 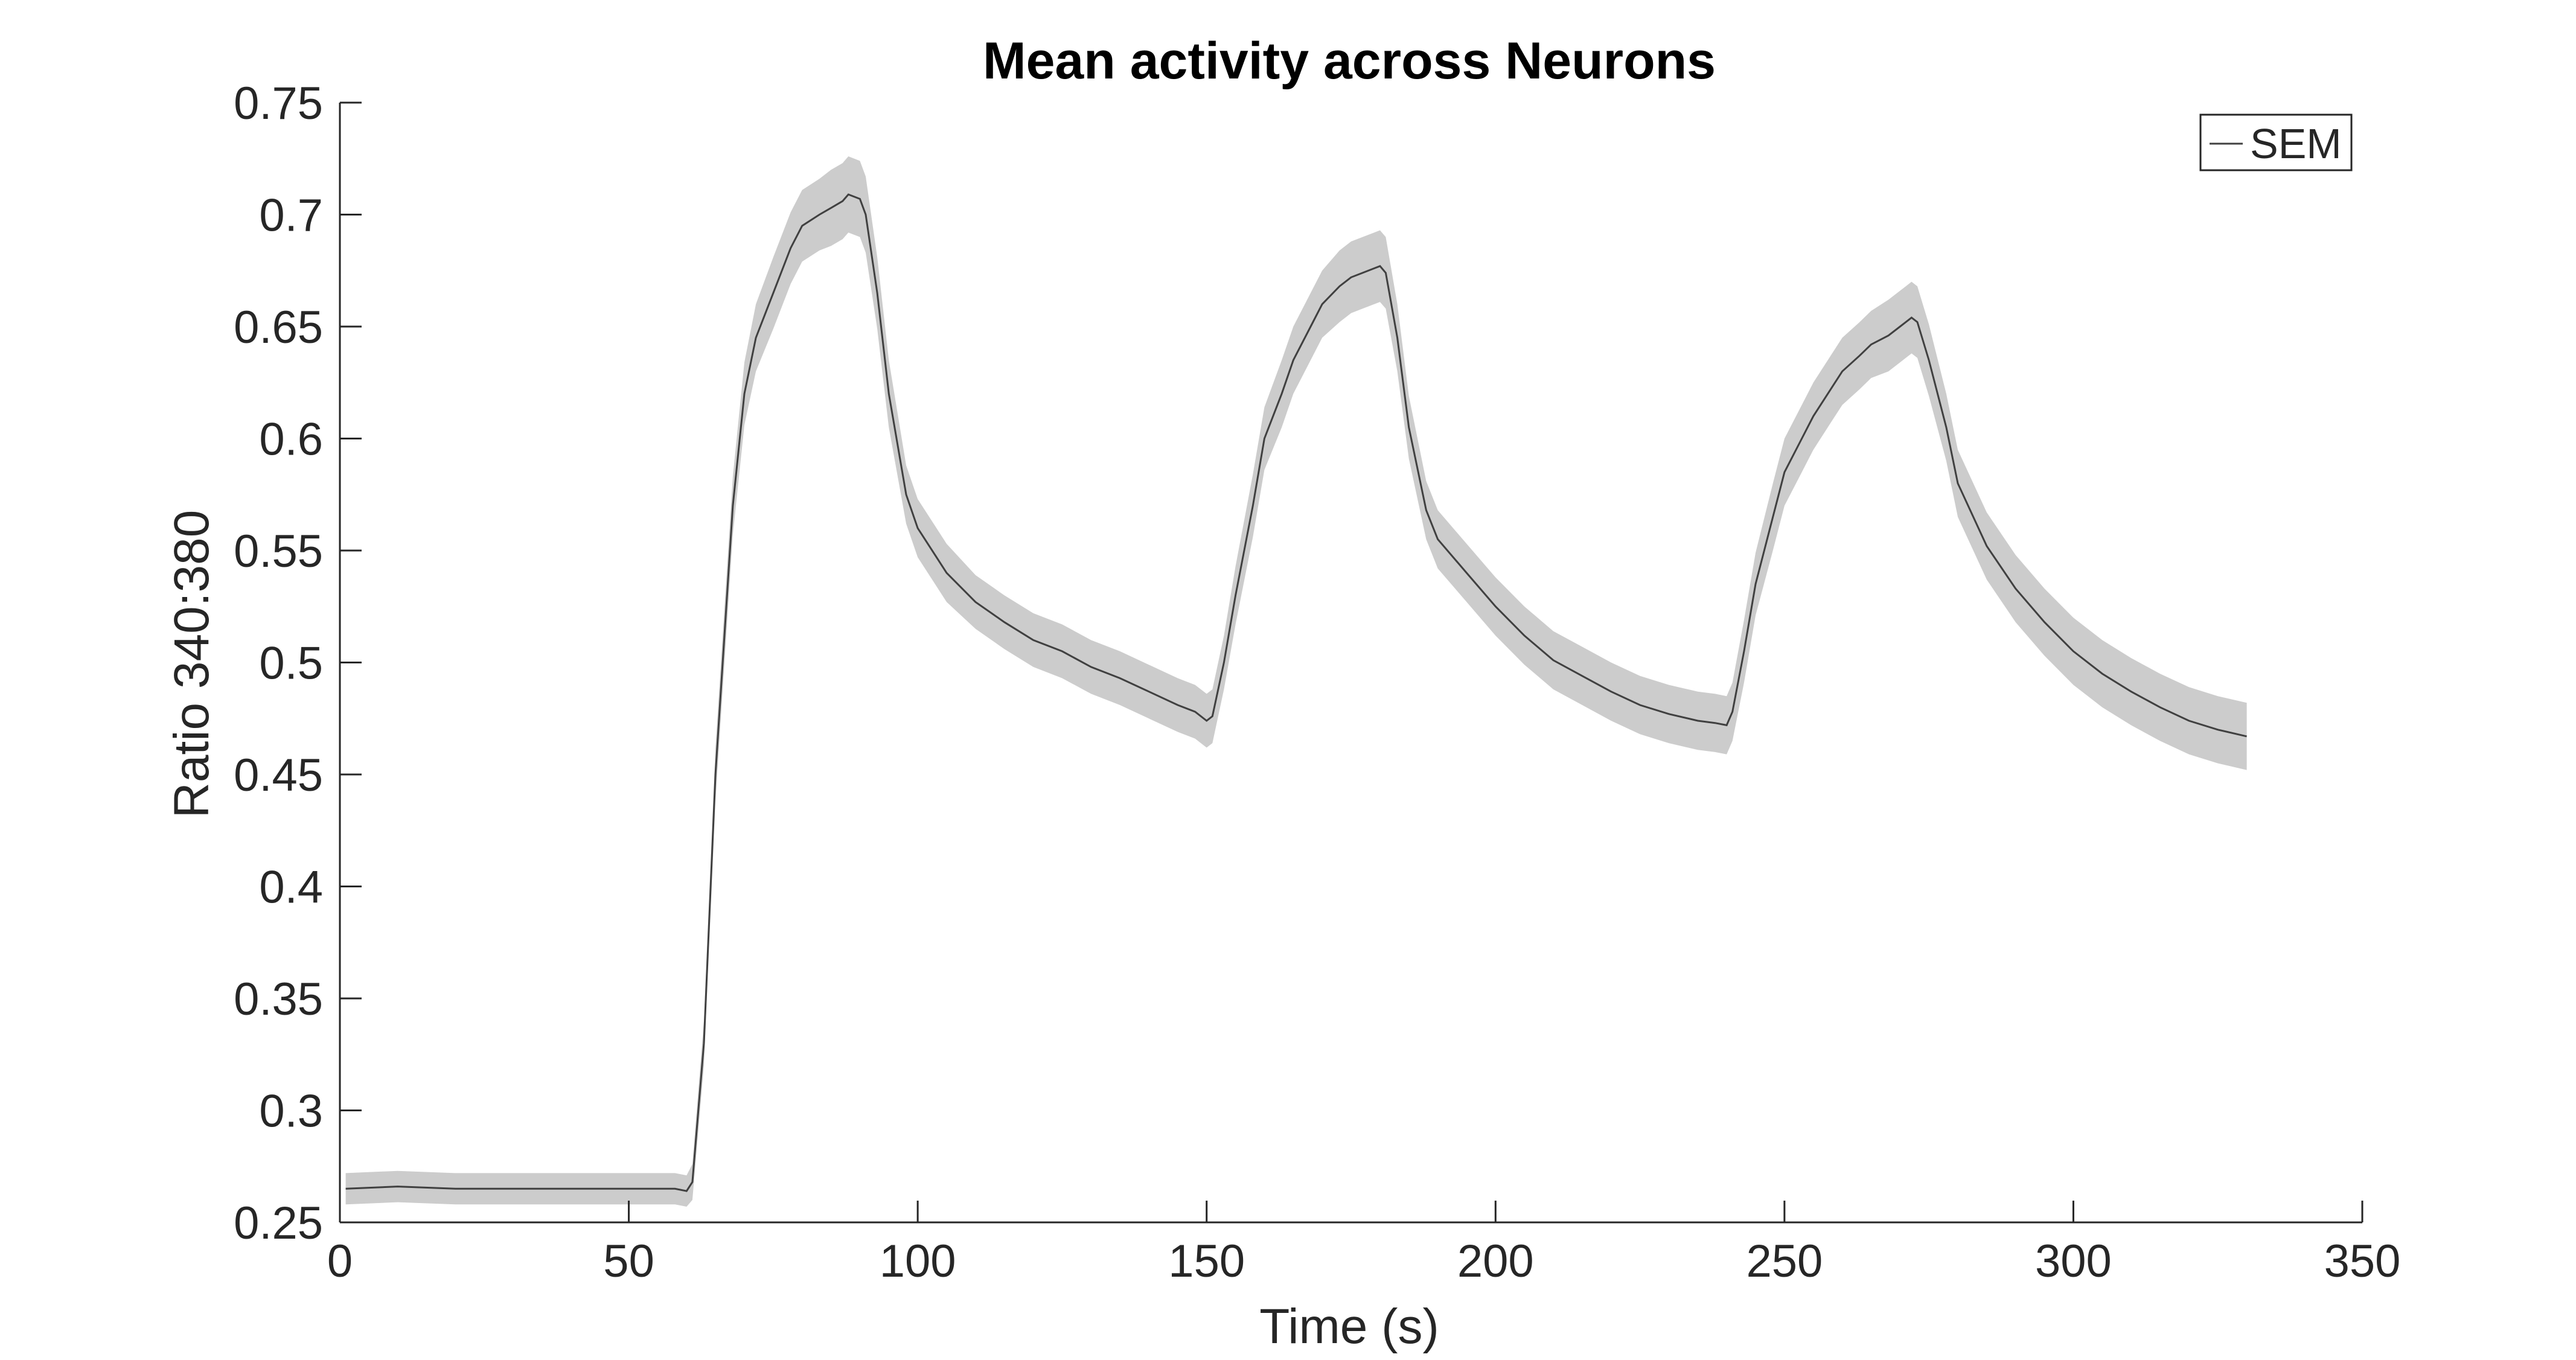 I want to click on y-tick-label: 0.55, so click(x=278, y=551).